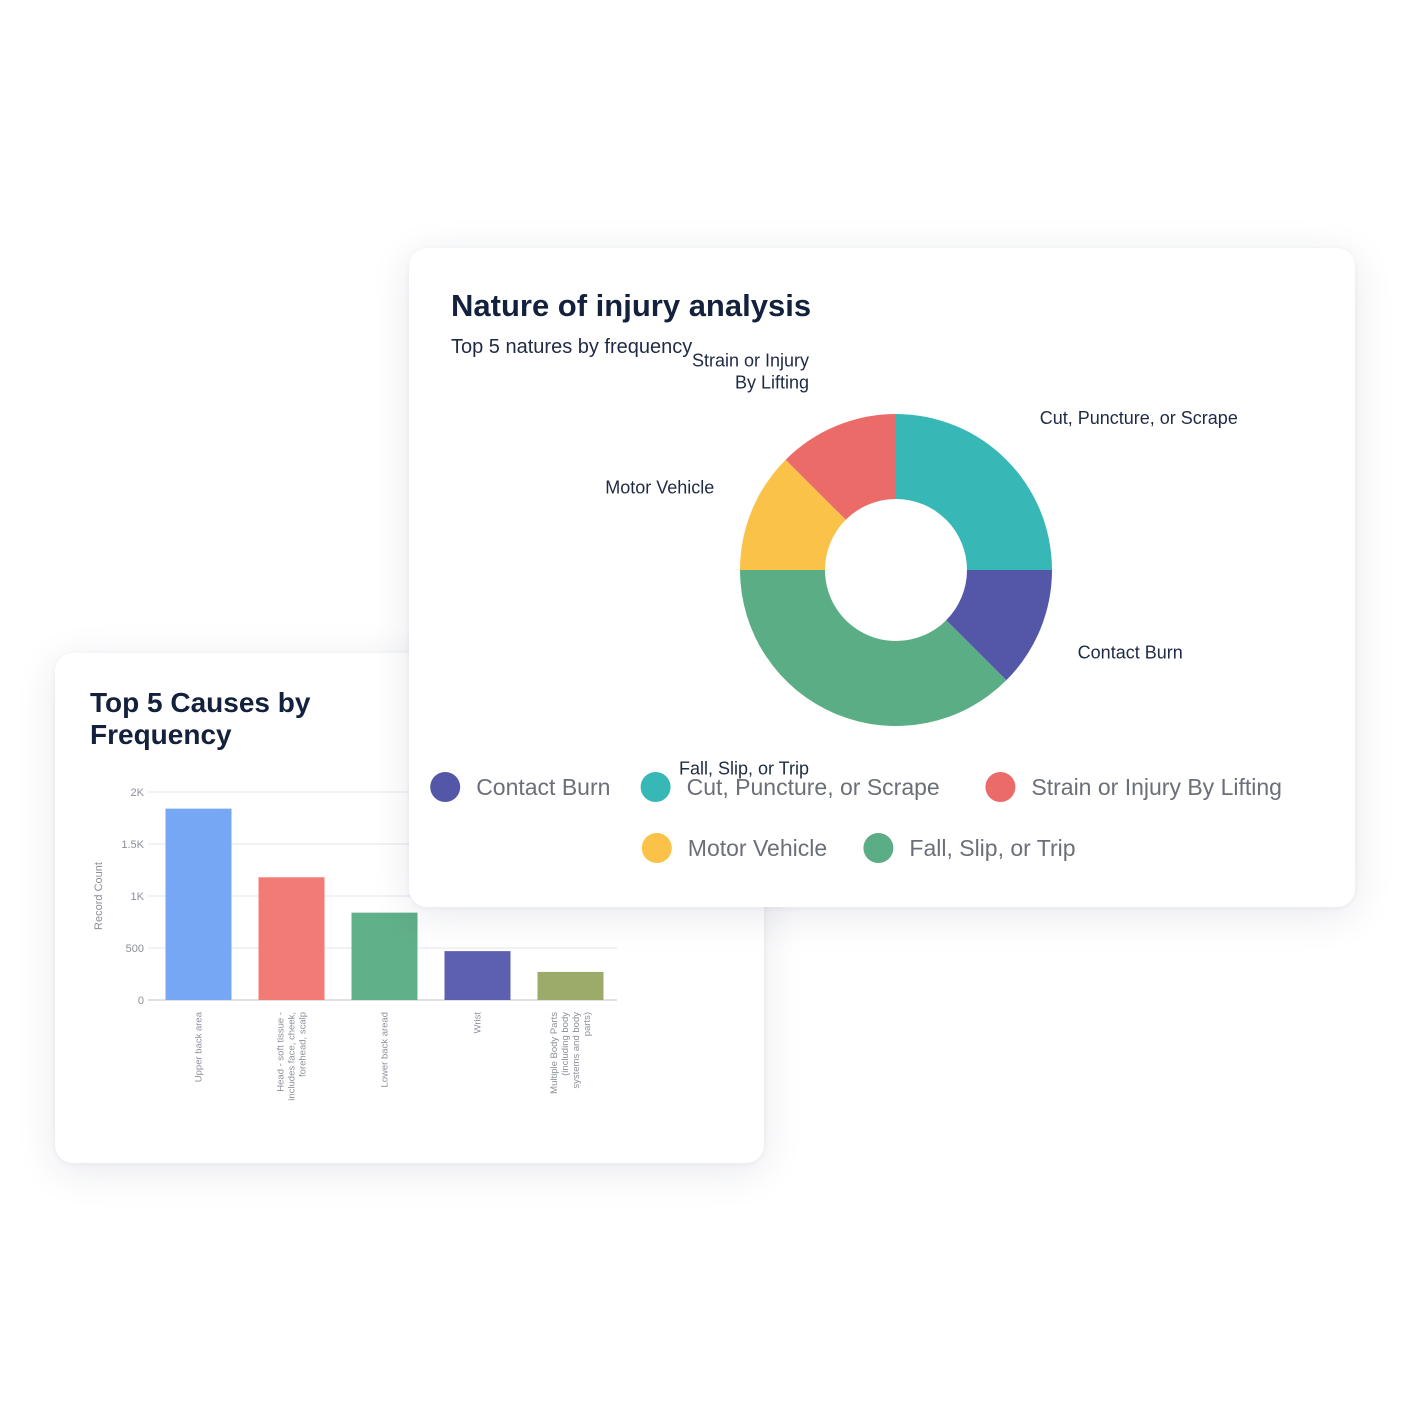 The width and height of the screenshot is (1410, 1410). I want to click on legend-item-cut-puncture-or-scrape: Cut, Puncture, or Scrape, so click(790, 787).